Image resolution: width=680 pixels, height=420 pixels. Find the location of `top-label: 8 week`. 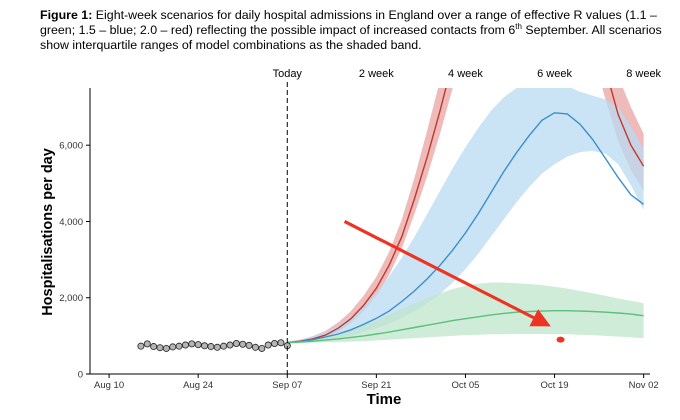

top-label: 8 week is located at coordinates (643, 74).